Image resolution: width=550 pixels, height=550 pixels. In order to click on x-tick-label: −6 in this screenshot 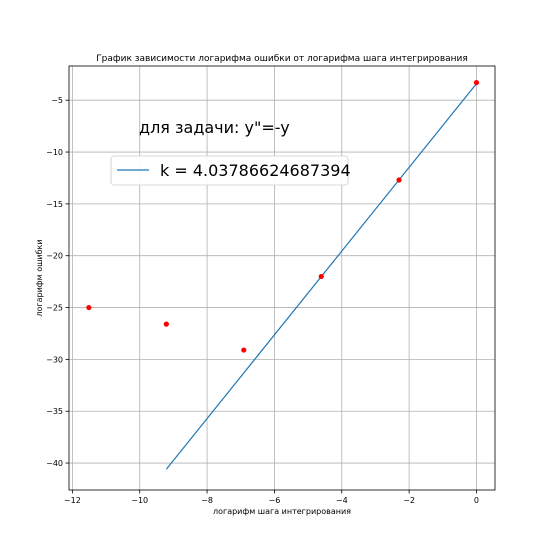, I will do `click(275, 500)`.